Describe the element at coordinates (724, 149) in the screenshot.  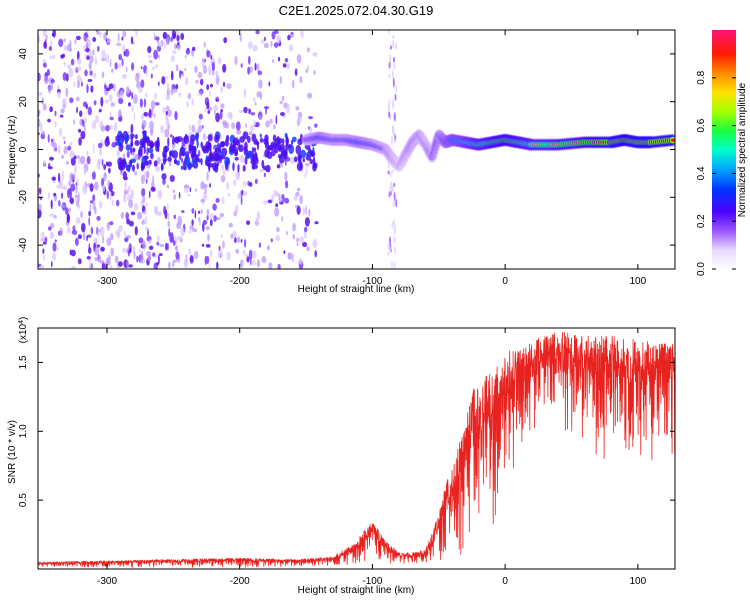
I see `colorbar-gradient` at that location.